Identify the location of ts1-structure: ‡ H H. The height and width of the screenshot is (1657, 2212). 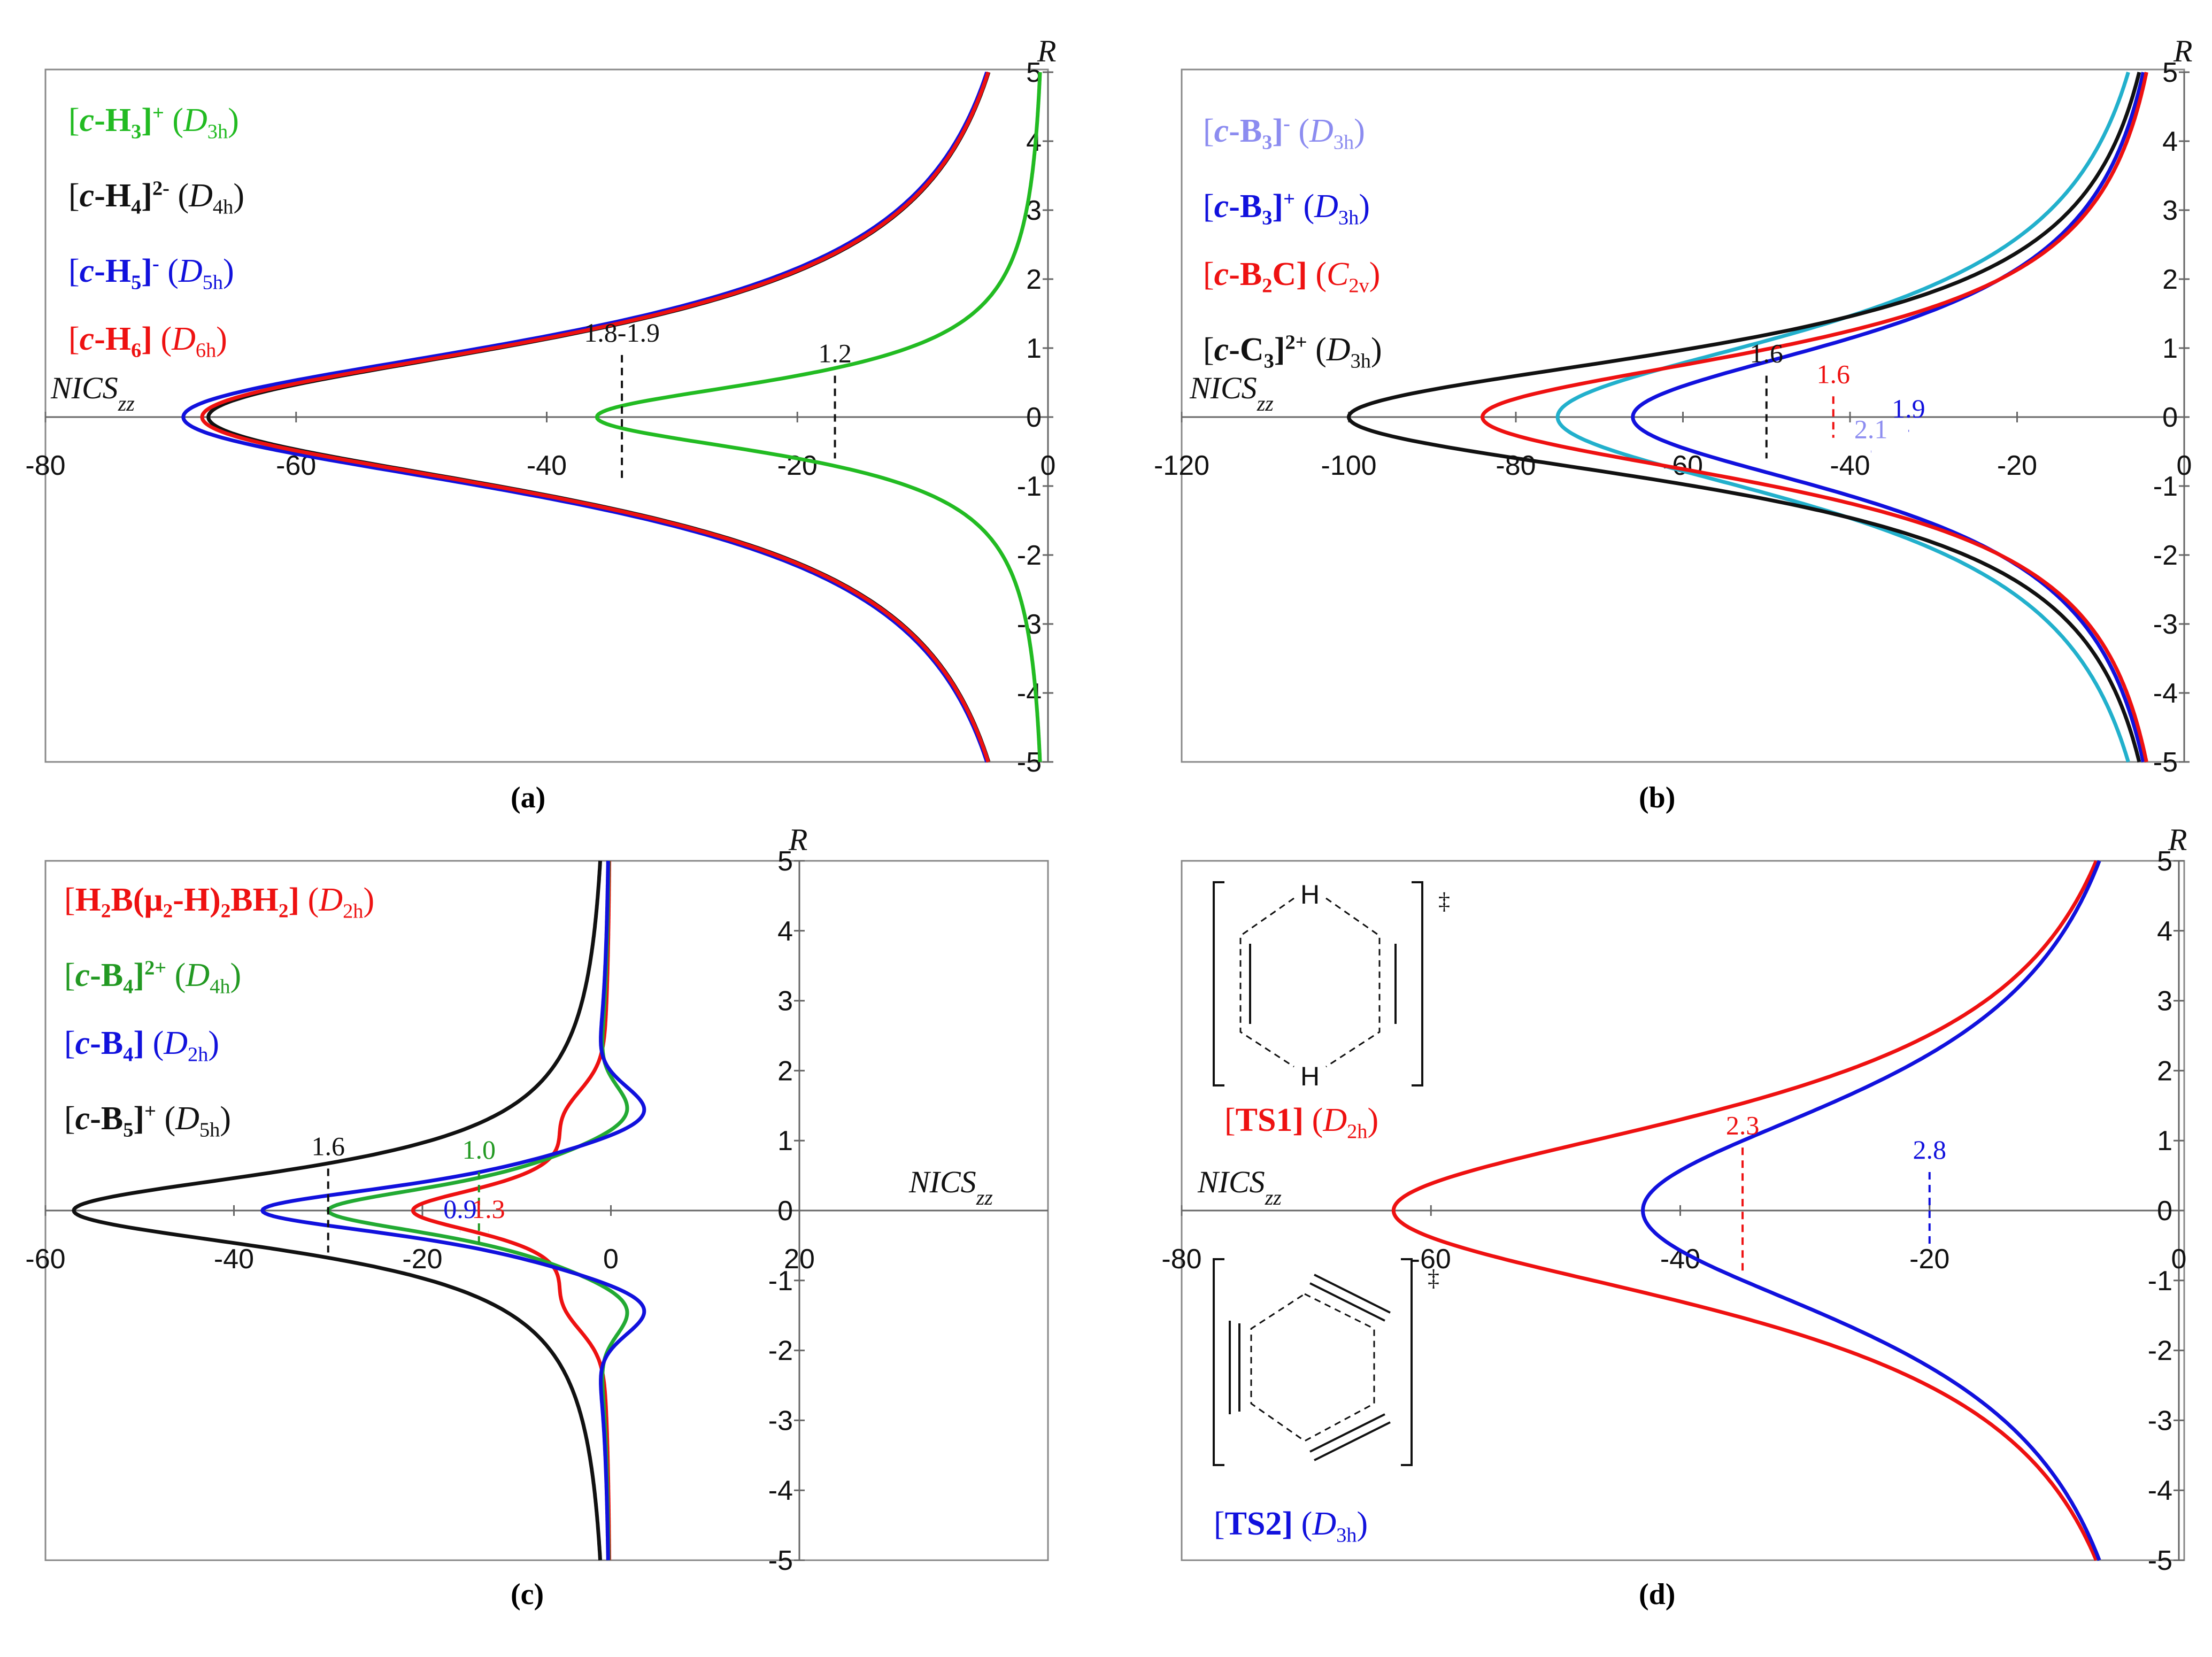
(1331, 985).